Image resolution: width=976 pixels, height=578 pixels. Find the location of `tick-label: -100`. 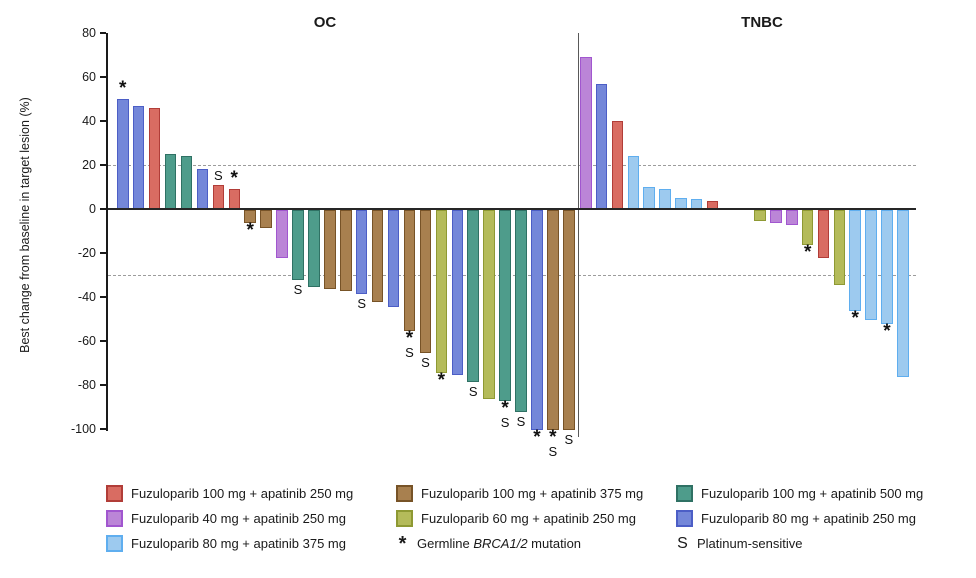

tick-label: -100 is located at coordinates (83, 429).